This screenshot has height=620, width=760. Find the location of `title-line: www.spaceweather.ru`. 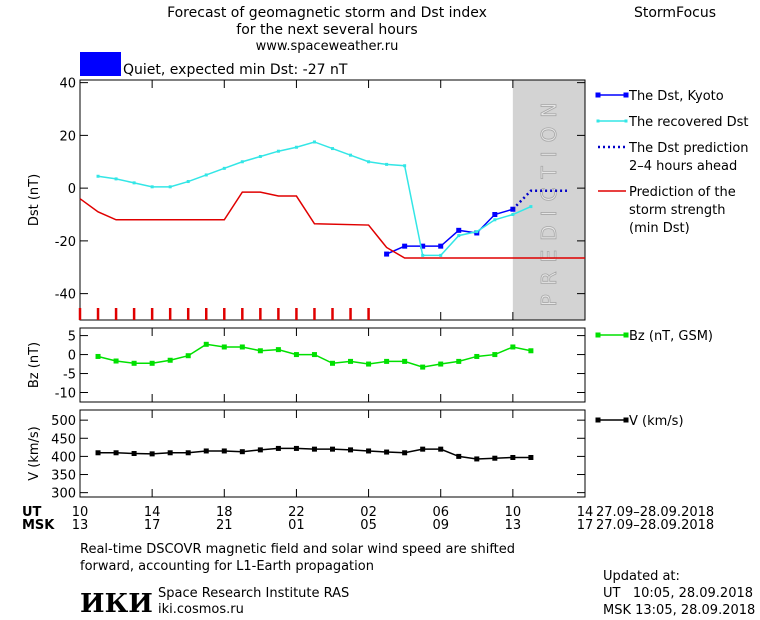

title-line: www.spaceweather.ru is located at coordinates (327, 46).